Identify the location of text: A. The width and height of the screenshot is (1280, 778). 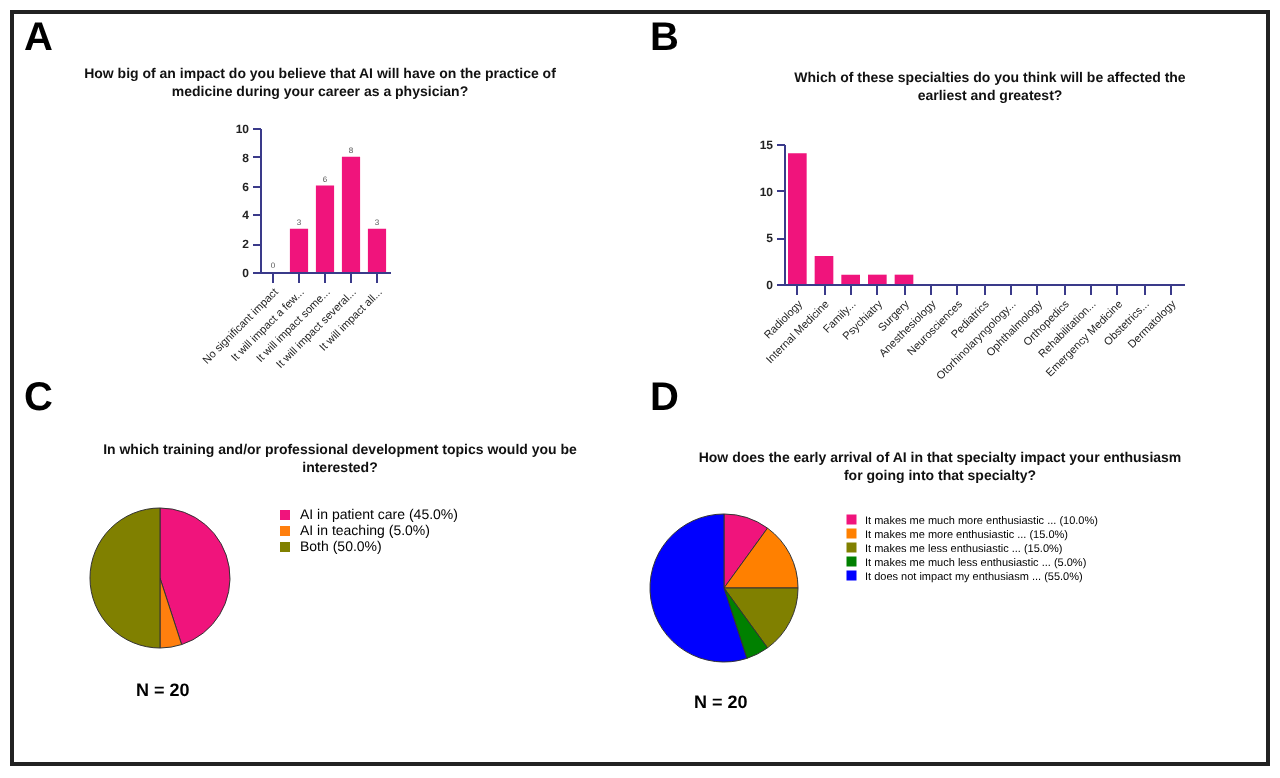
(38, 38).